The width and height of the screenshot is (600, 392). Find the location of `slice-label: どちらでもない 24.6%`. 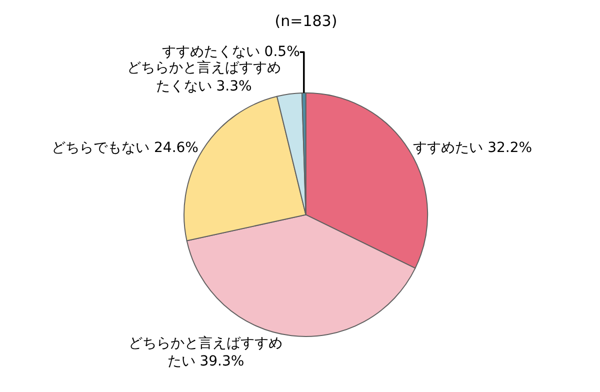

slice-label: どちらでもない 24.6% is located at coordinates (125, 148).